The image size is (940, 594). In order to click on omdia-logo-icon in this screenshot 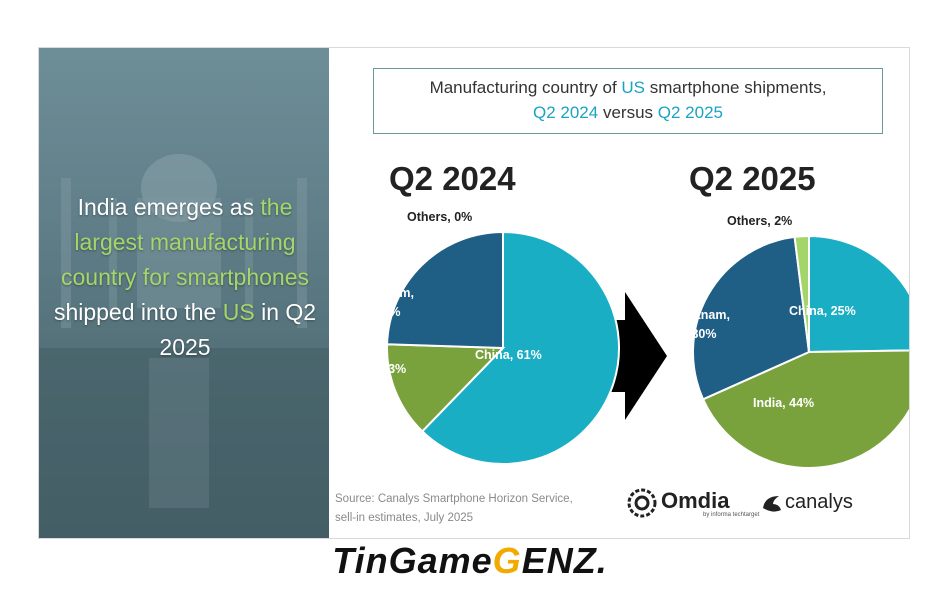, I will do `click(642, 503)`.